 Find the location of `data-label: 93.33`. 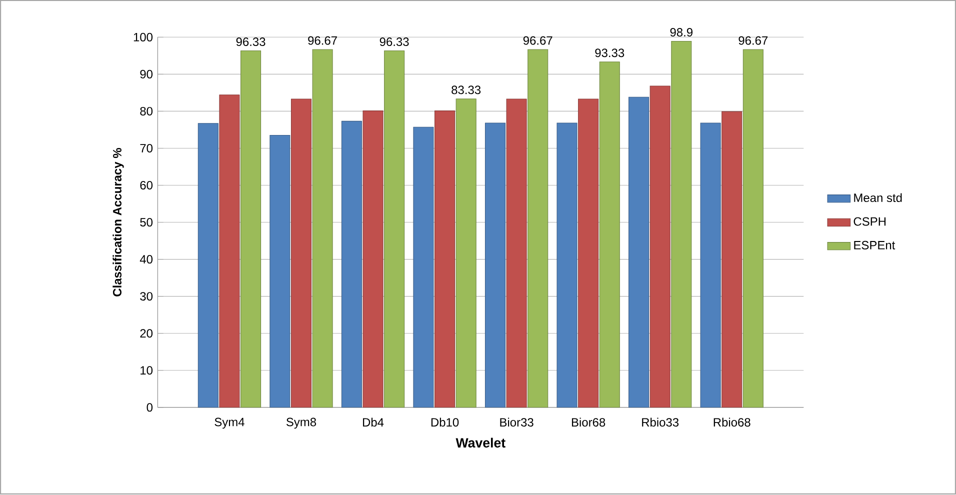

data-label: 93.33 is located at coordinates (609, 53).